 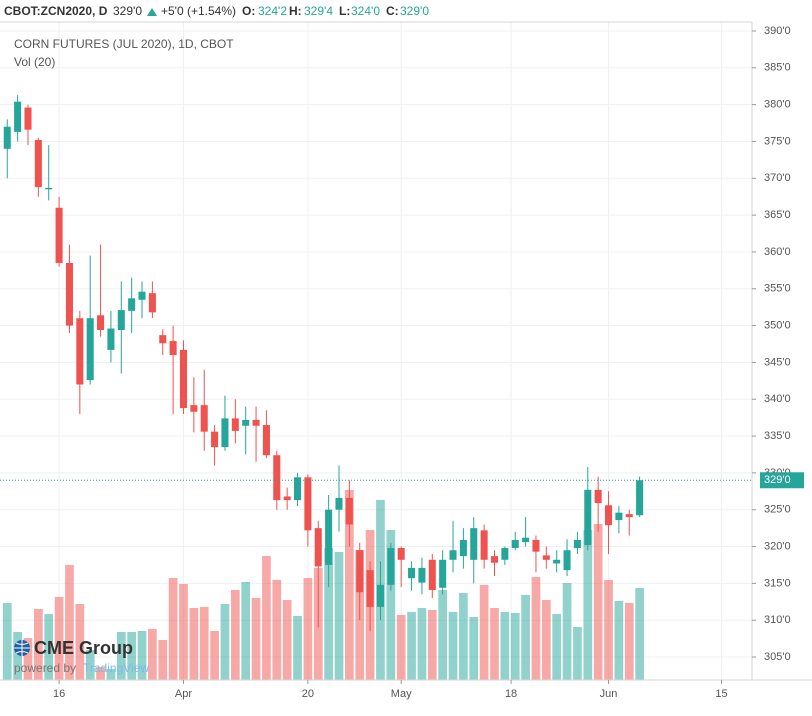 I want to click on x-tick-label: 20, so click(x=308, y=694).